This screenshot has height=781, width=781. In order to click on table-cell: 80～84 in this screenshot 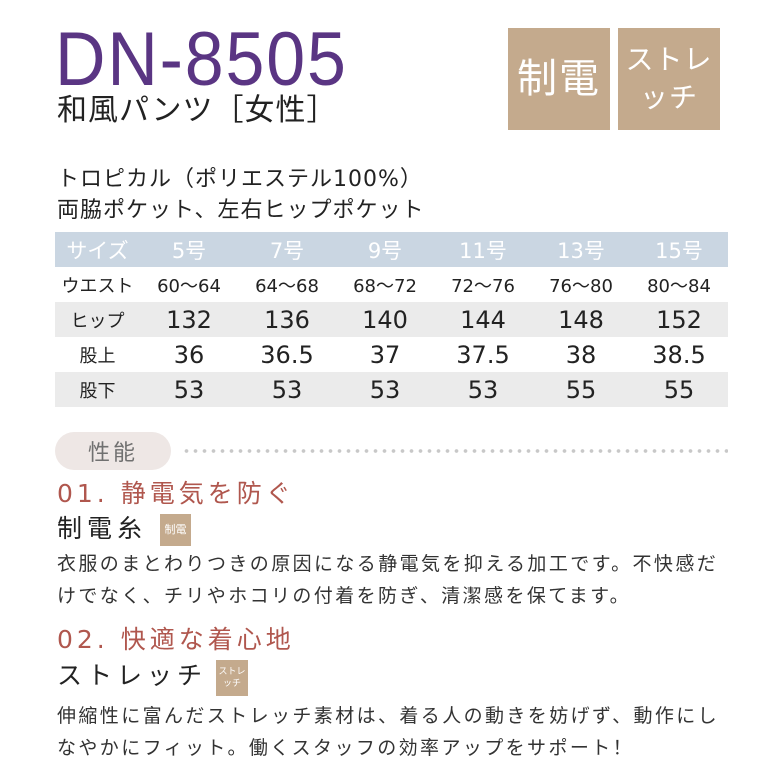, I will do `click(679, 286)`.